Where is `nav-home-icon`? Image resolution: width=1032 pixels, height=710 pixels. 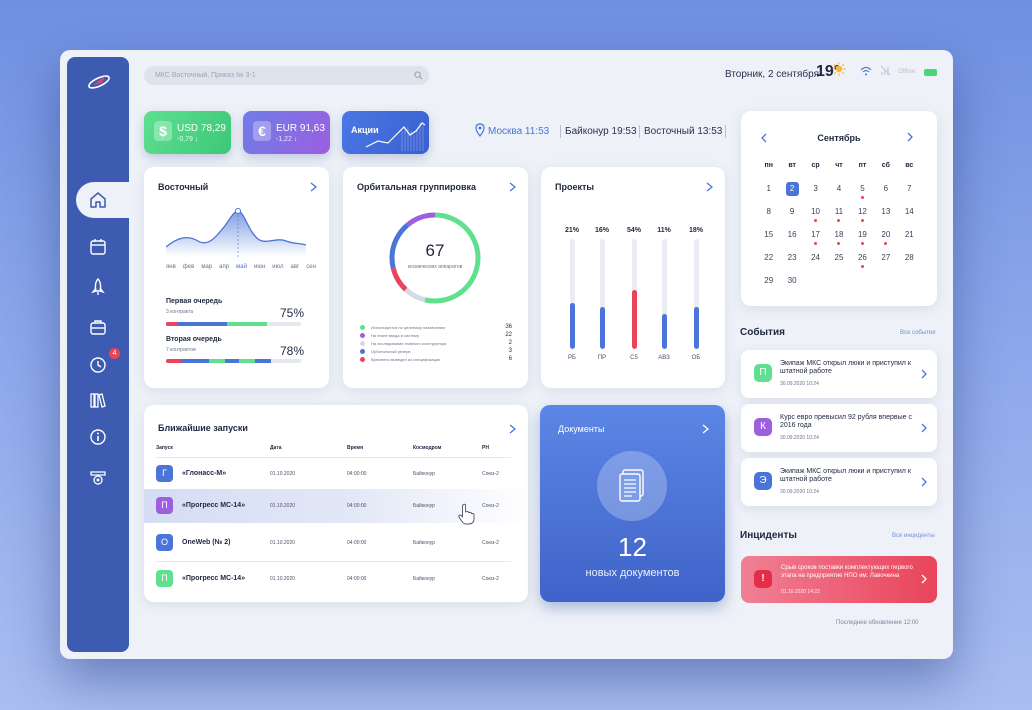
nav-home-icon is located at coordinates (98, 200).